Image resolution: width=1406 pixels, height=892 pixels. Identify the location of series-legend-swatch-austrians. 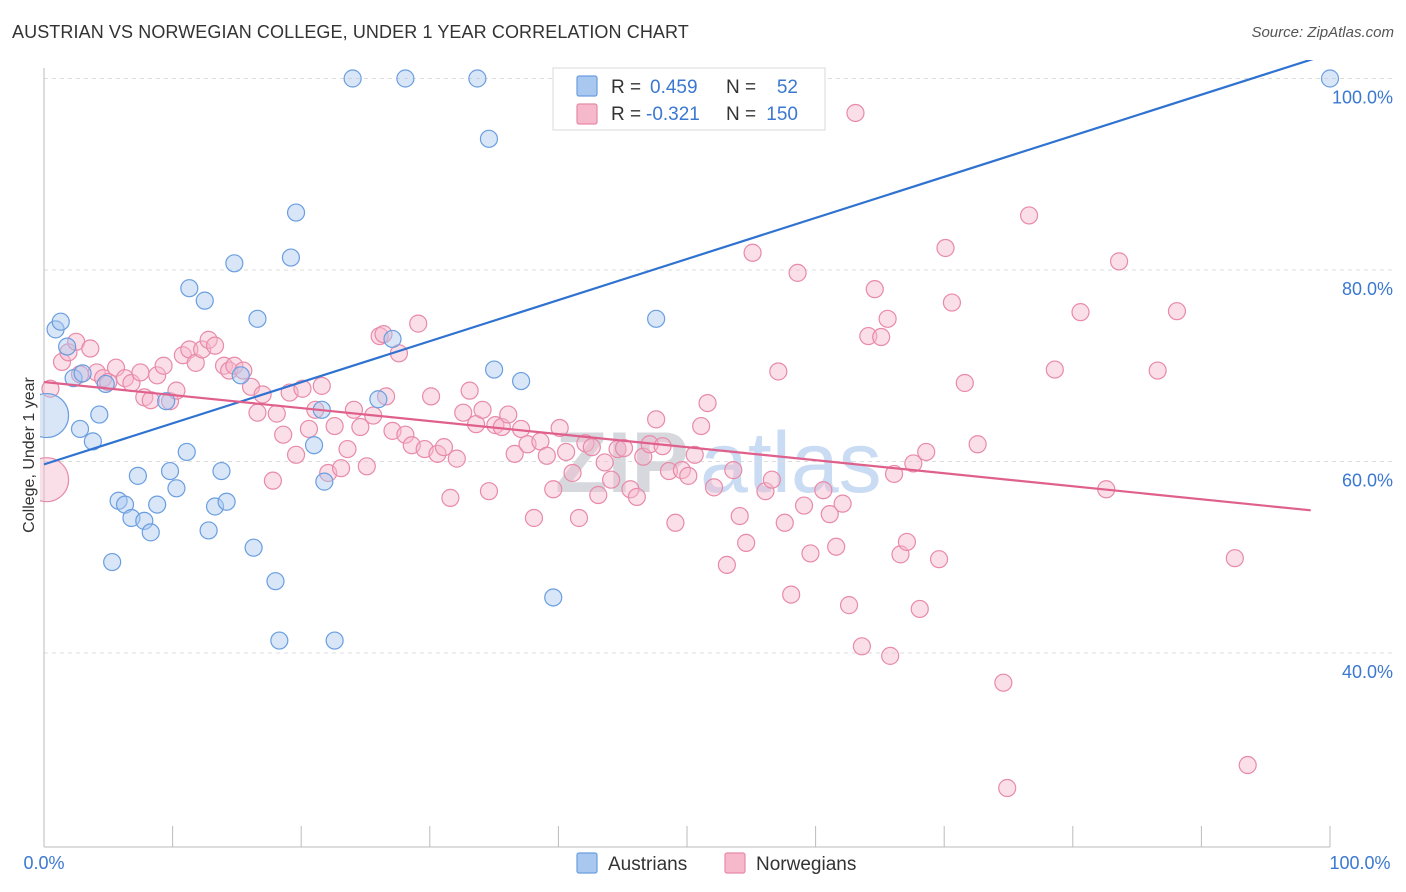
(587, 863).